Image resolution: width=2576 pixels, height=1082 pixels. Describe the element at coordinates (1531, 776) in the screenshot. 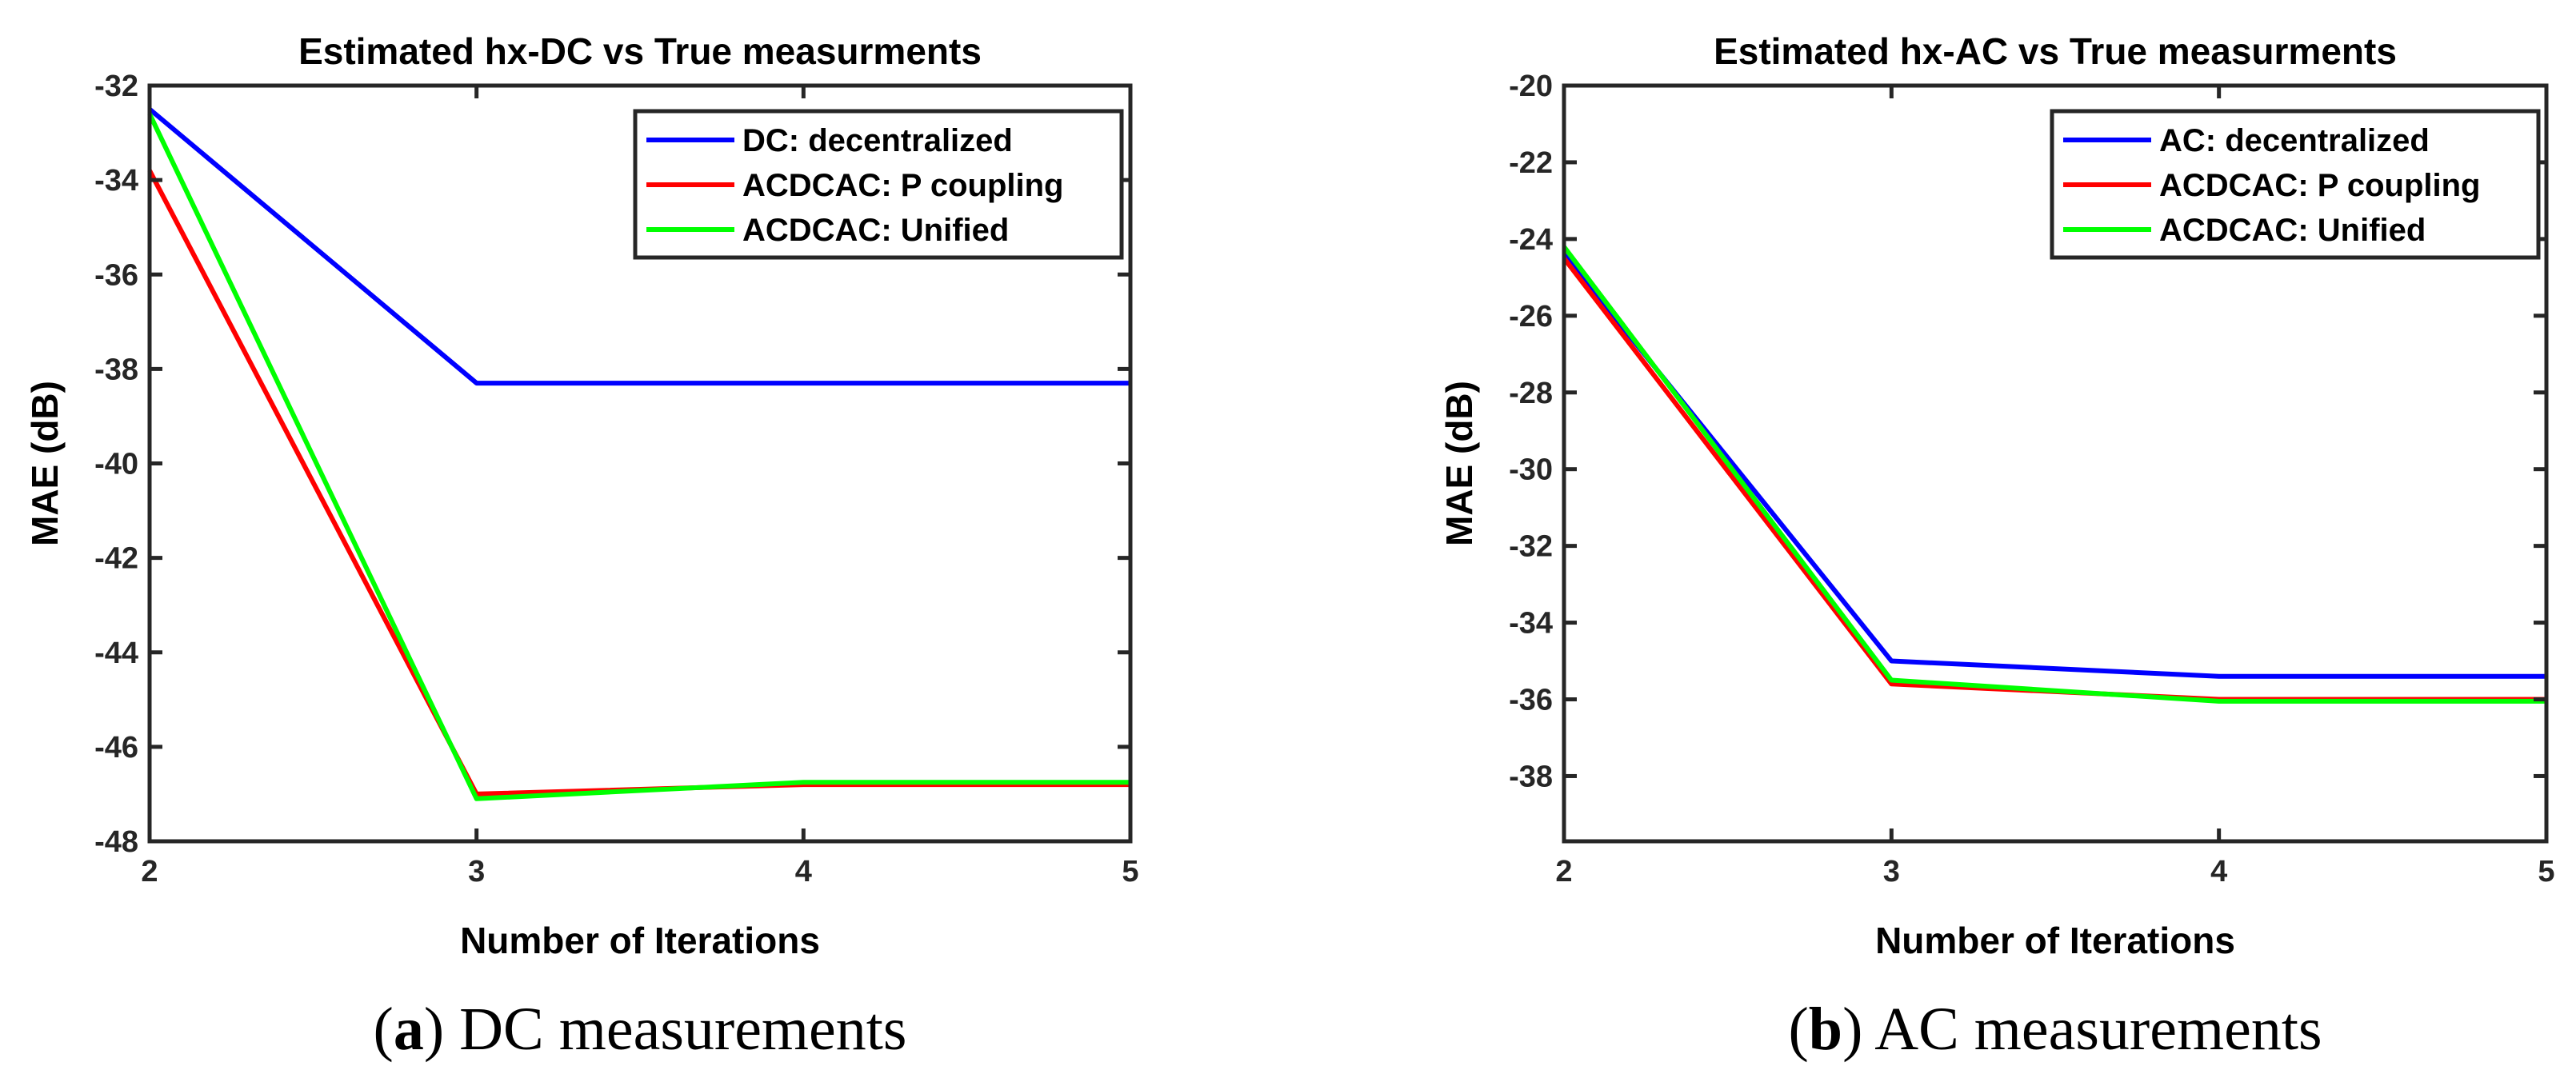

I see `ac-ytick-label: -38` at that location.